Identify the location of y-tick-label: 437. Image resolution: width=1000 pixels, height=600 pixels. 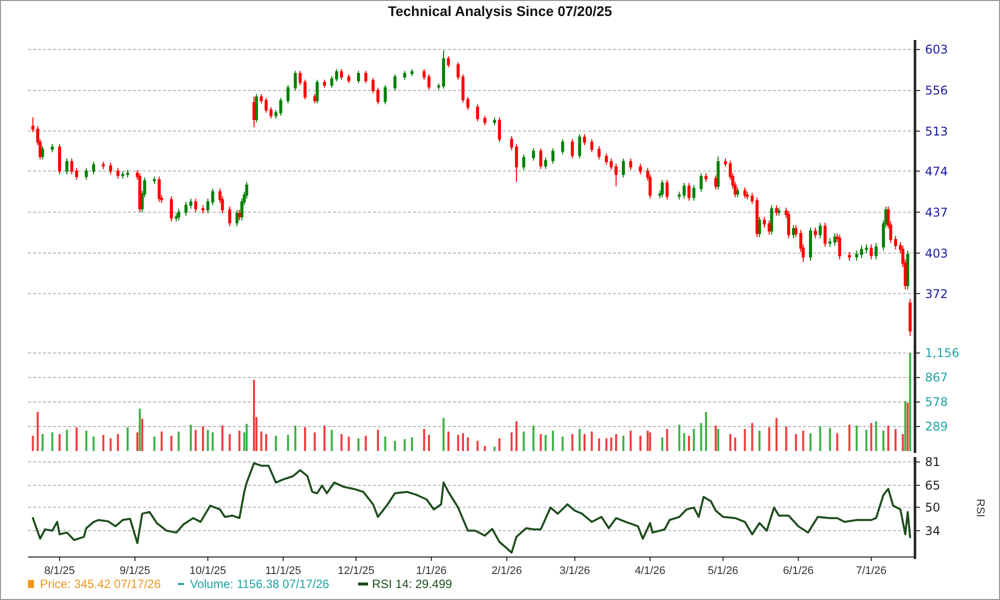
(936, 212).